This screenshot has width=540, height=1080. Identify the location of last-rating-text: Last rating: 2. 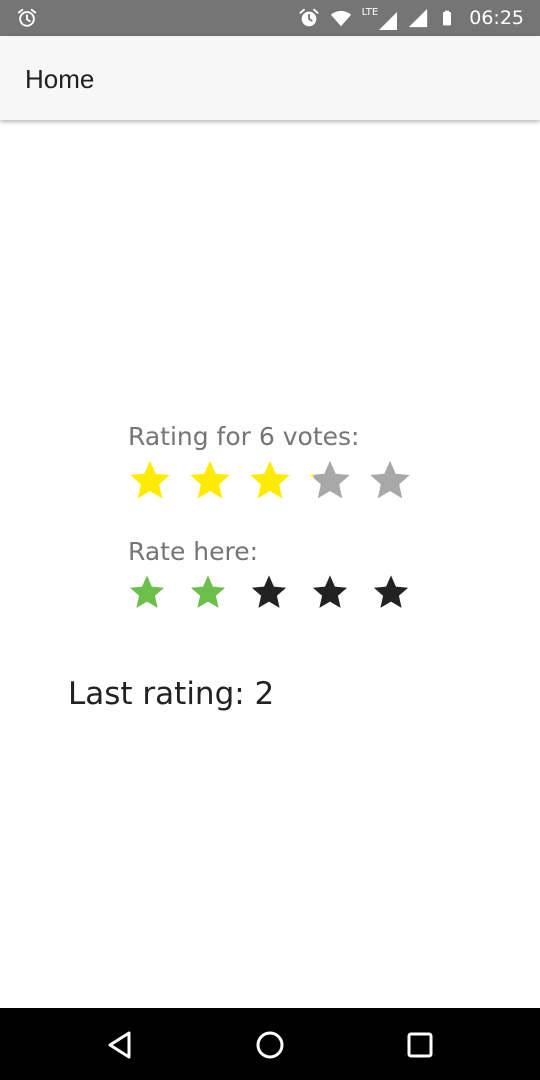
(171, 694).